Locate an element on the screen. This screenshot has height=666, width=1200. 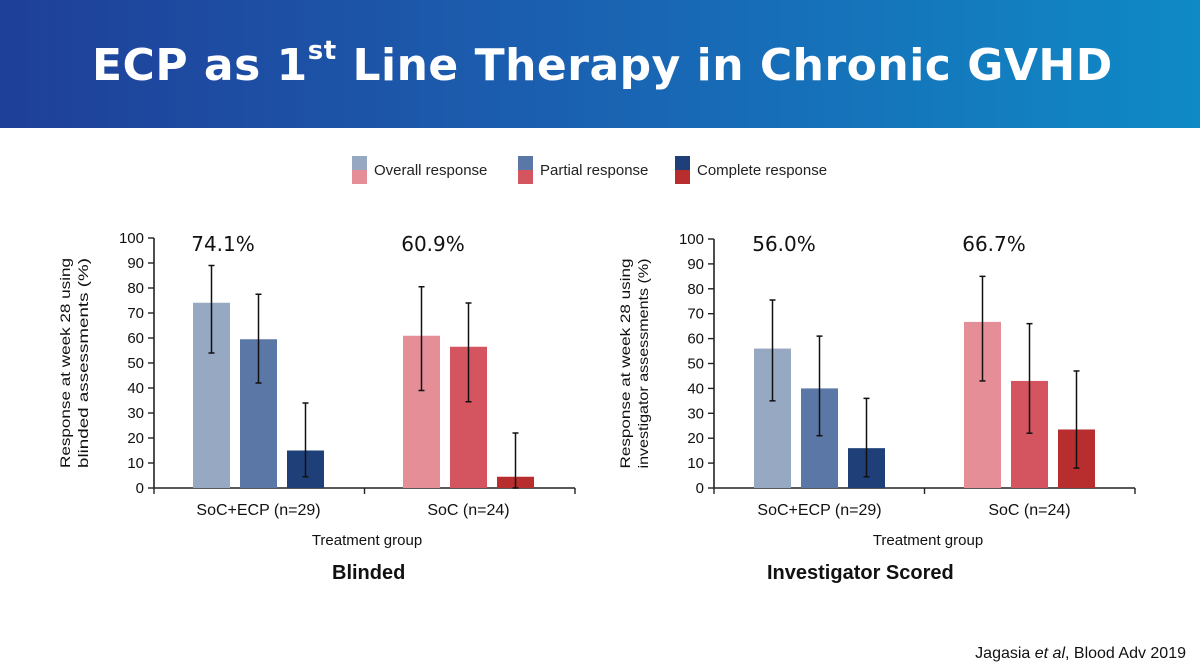
chart2-category-label: SoC+ECP (n=29) is located at coordinates (819, 510).